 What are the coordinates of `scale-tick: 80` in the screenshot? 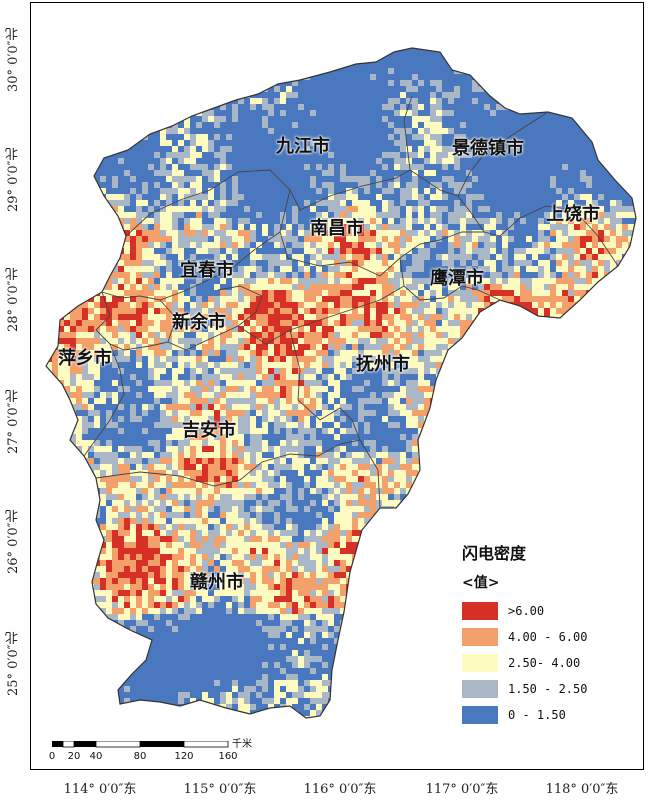 It's located at (140, 756).